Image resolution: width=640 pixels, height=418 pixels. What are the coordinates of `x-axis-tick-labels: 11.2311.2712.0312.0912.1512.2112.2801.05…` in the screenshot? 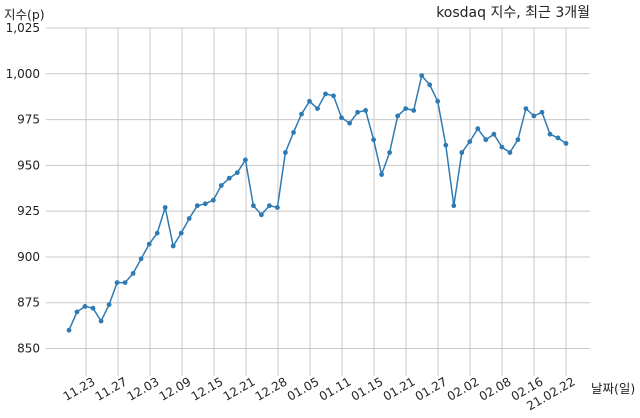 It's located at (319, 393).